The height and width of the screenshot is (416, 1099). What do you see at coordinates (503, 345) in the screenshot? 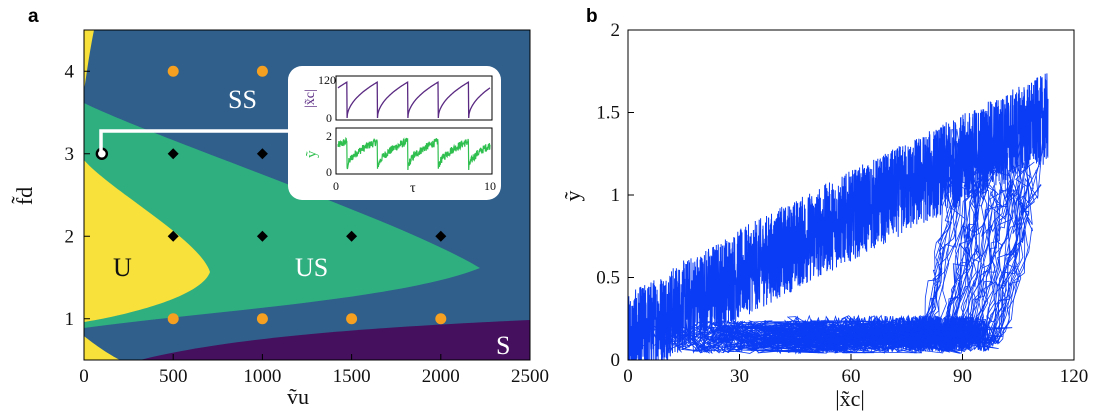
I see `region-label-s: S` at bounding box center [503, 345].